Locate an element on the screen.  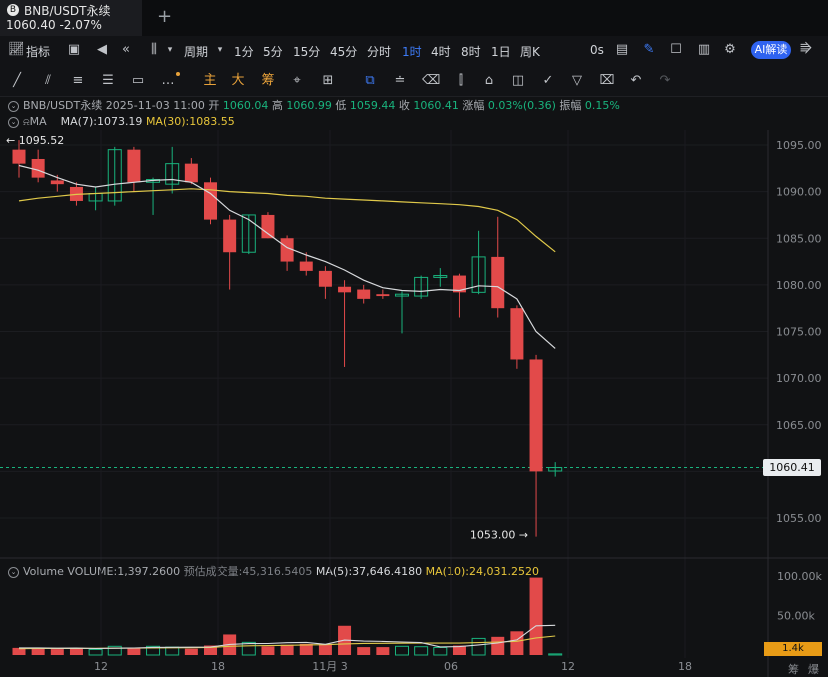
interval-5m: 5分 is located at coordinates (273, 52).